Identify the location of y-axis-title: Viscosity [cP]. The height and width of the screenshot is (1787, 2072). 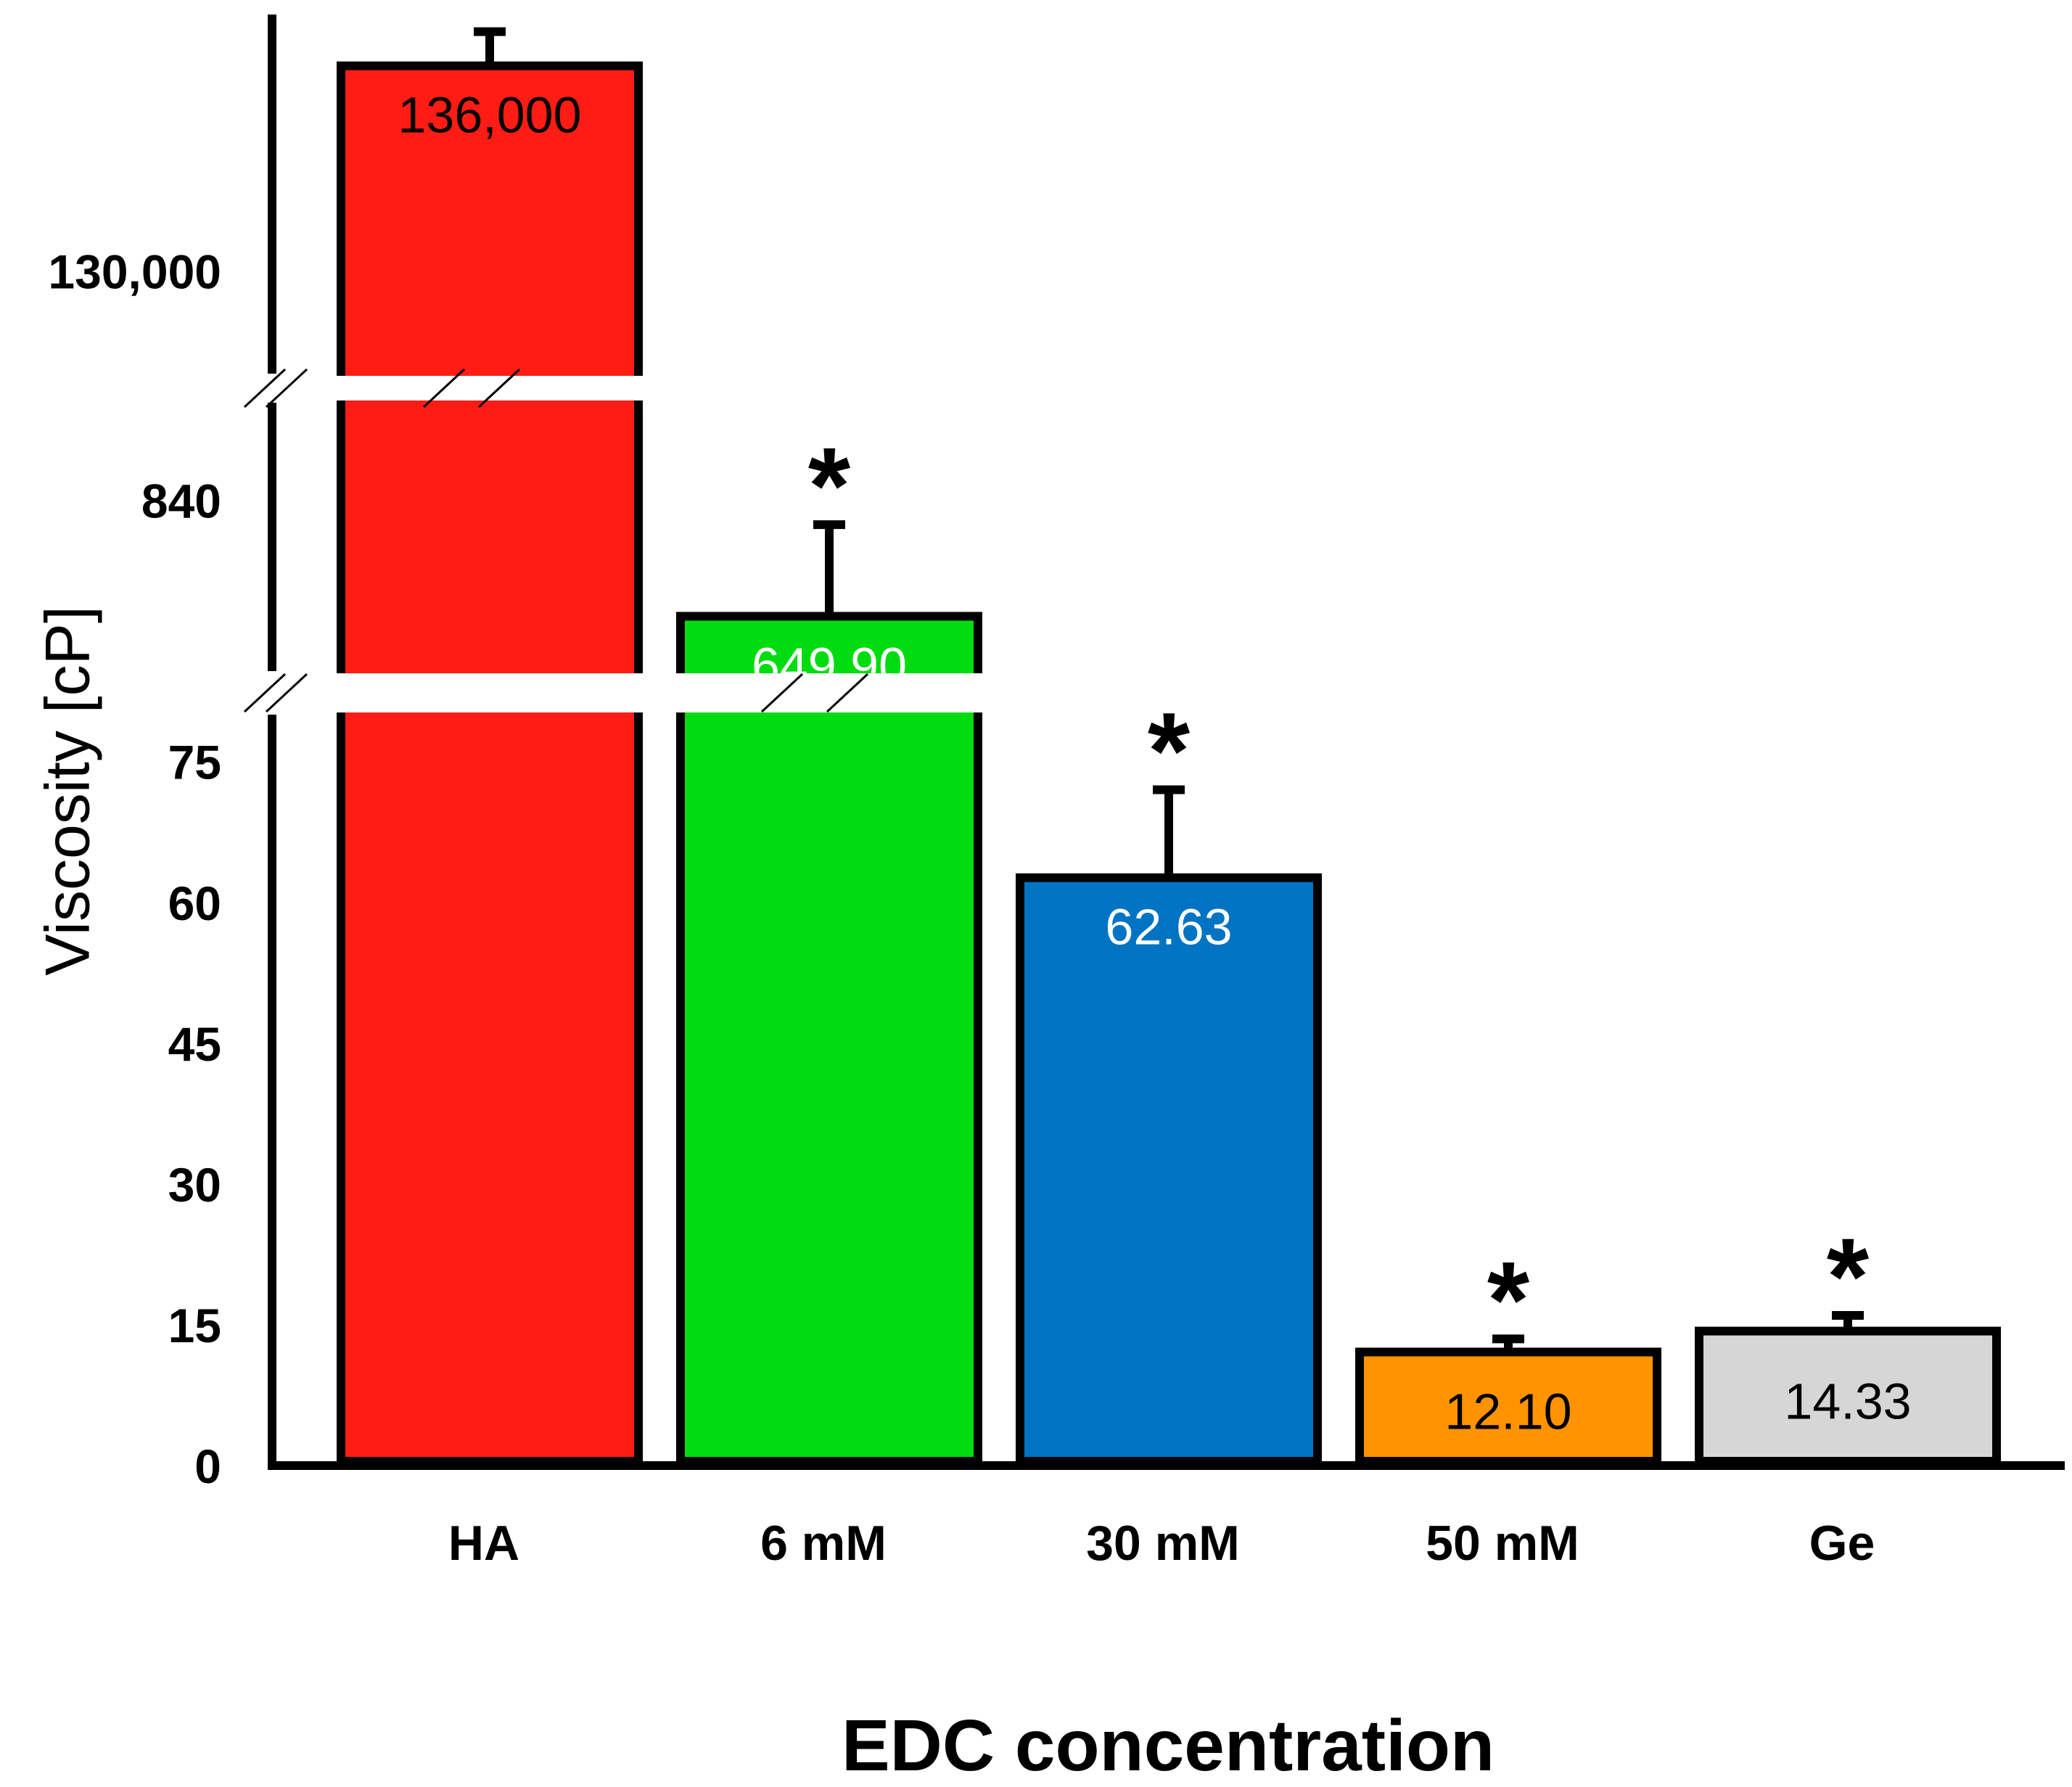
(68, 791).